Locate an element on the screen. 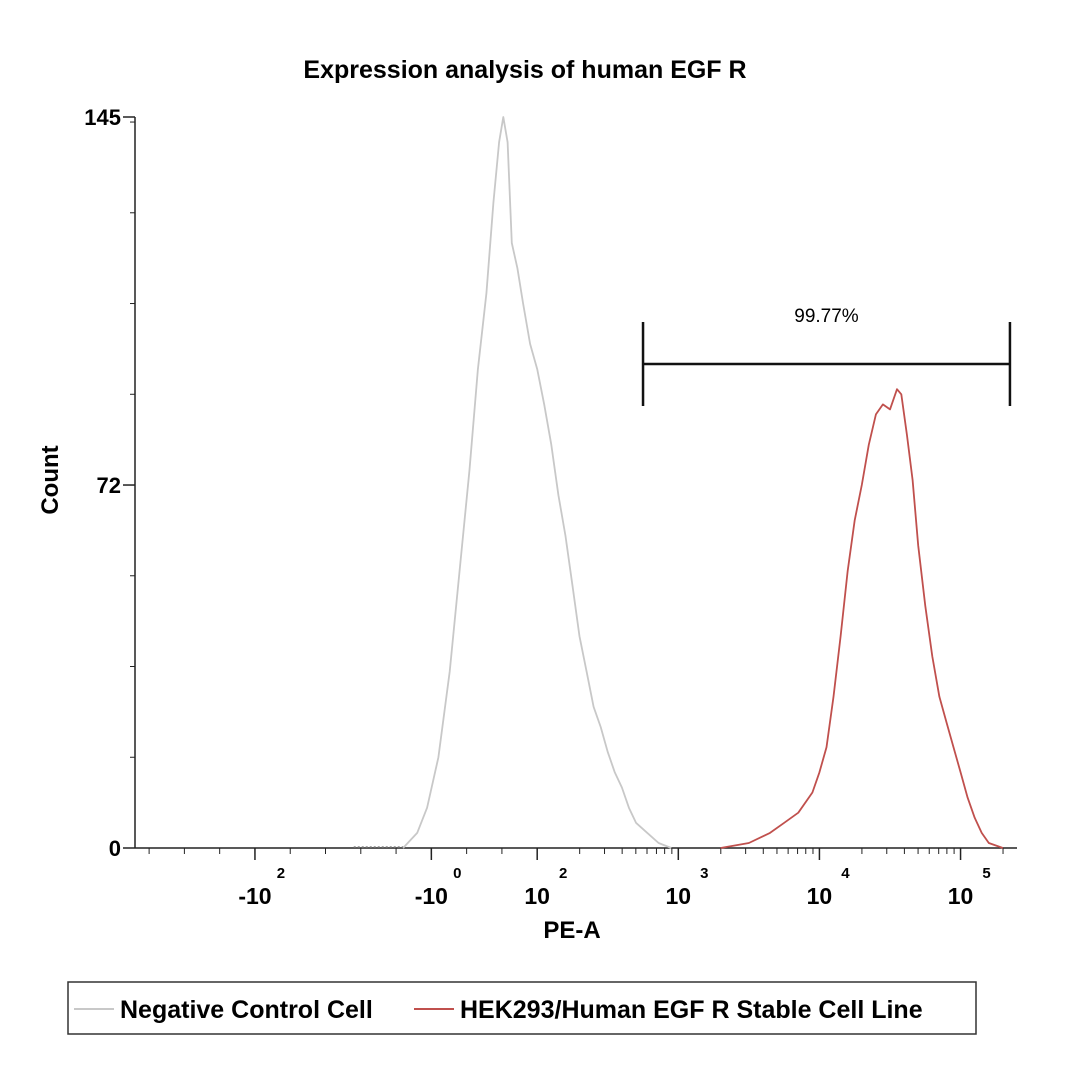  legend-label-hek293: HEK293/Human EGF R Stable Cell Line is located at coordinates (691, 1010).